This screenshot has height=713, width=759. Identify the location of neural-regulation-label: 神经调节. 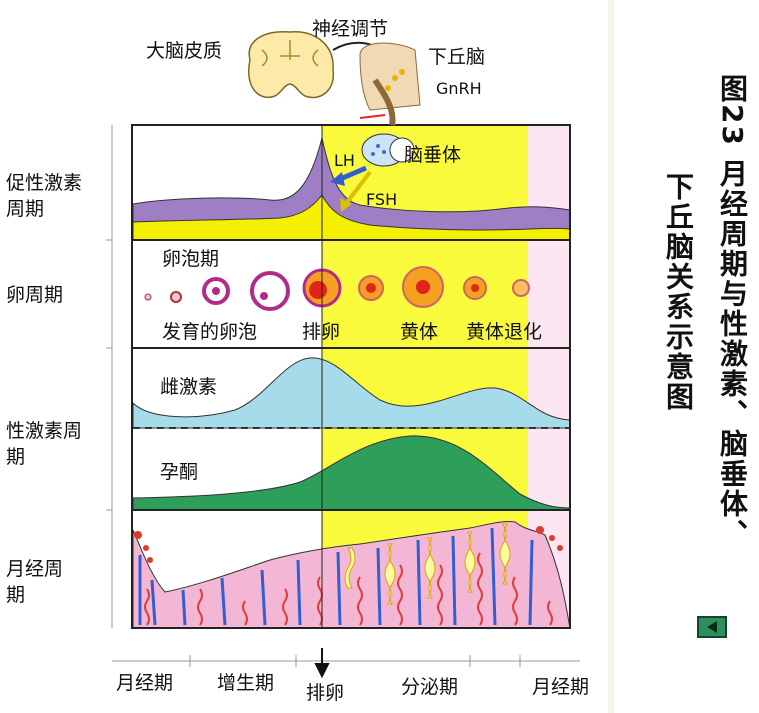
(350, 29).